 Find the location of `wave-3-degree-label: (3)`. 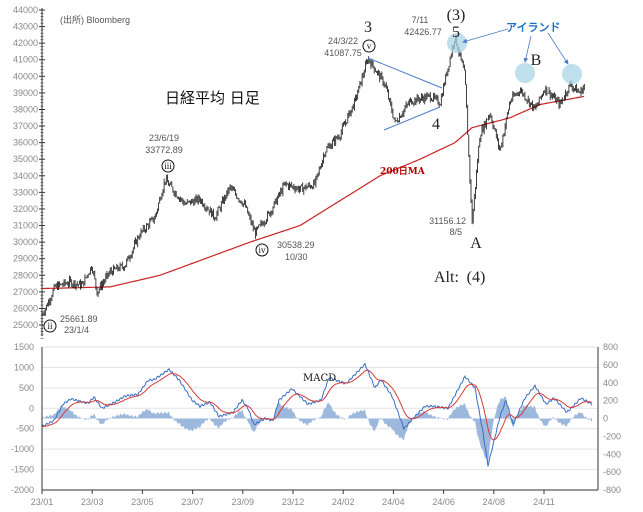

wave-3-degree-label: (3) is located at coordinates (456, 15).